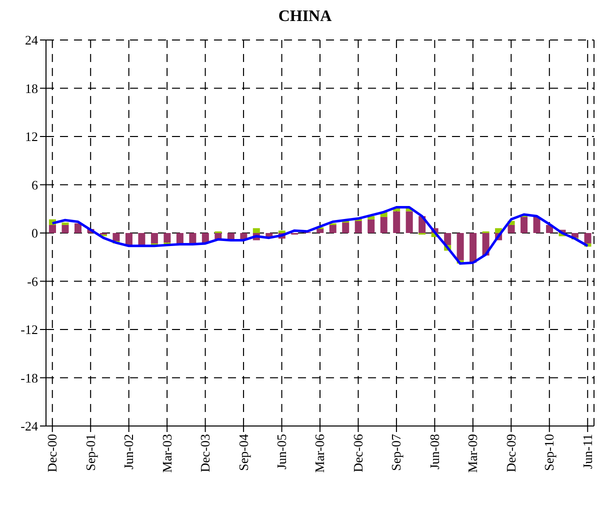 The image size is (610, 507). I want to click on y-tick-label: -12, so click(29, 330).